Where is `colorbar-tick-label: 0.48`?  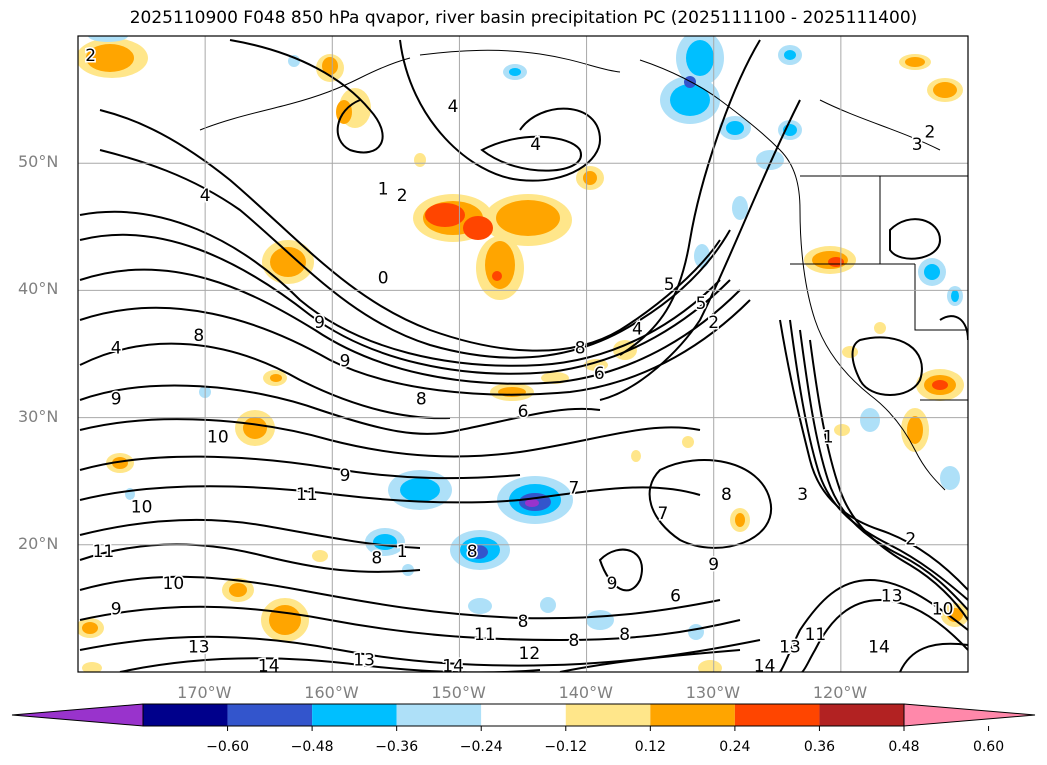
colorbar-tick-label: 0.48 is located at coordinates (904, 747).